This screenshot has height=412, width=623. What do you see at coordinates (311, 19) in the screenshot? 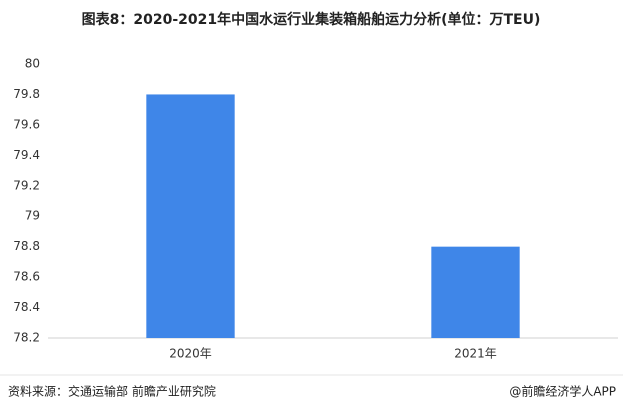
I see `chart-title: 图表8：2020-2021年中国水运行业集装箱船舶运力分析(单位：万TEU)` at bounding box center [311, 19].